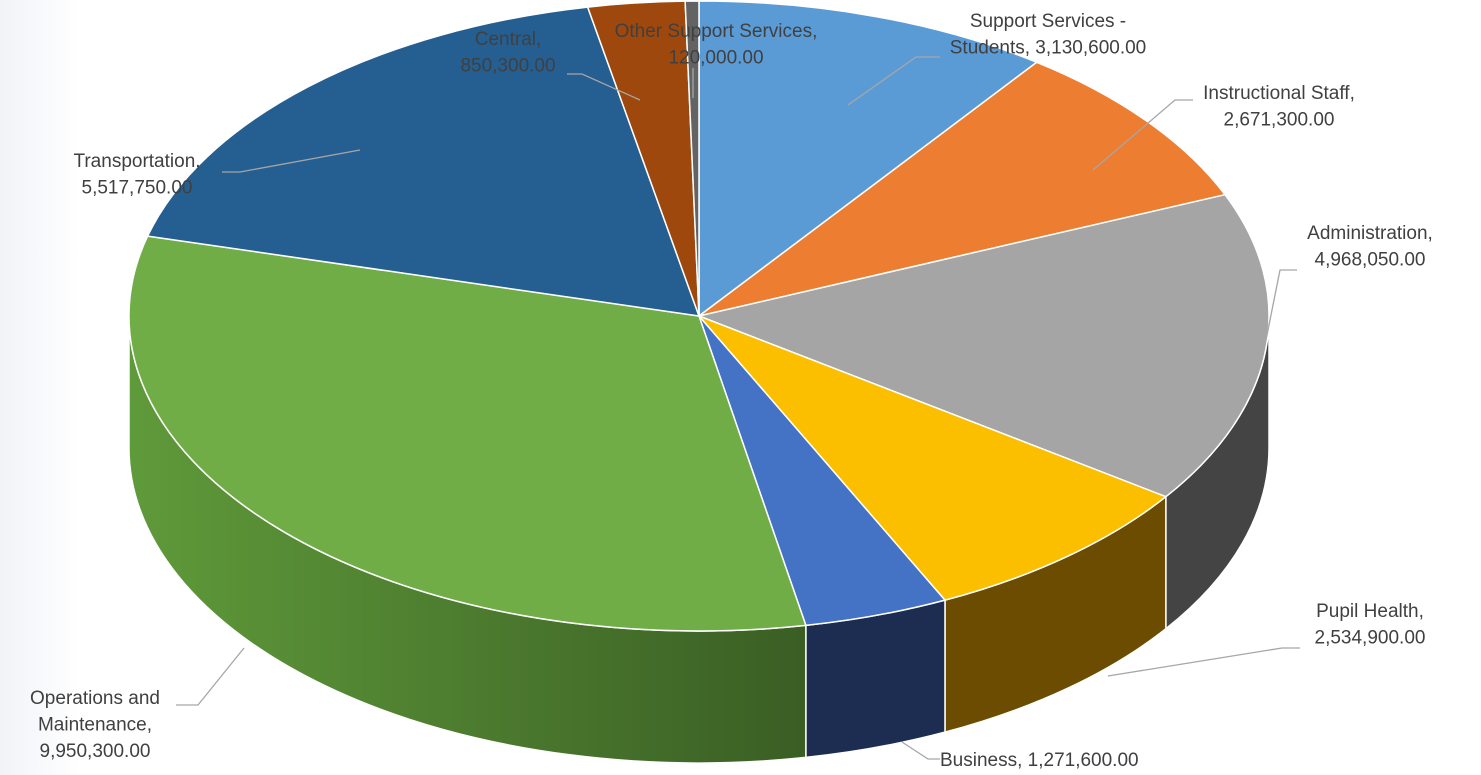  I want to click on label-line: 2,534,900.00, so click(1370, 638).